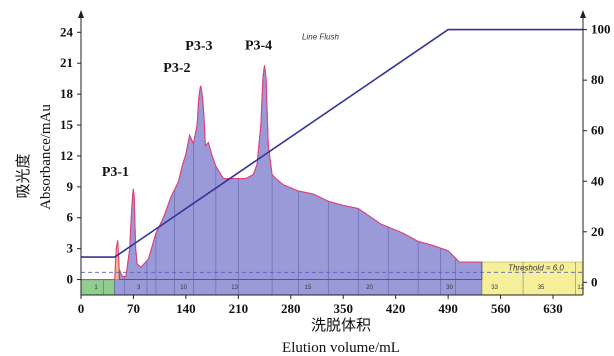 The image size is (614, 356). I want to click on threshold-label: Threshold = 6.0, so click(536, 267).